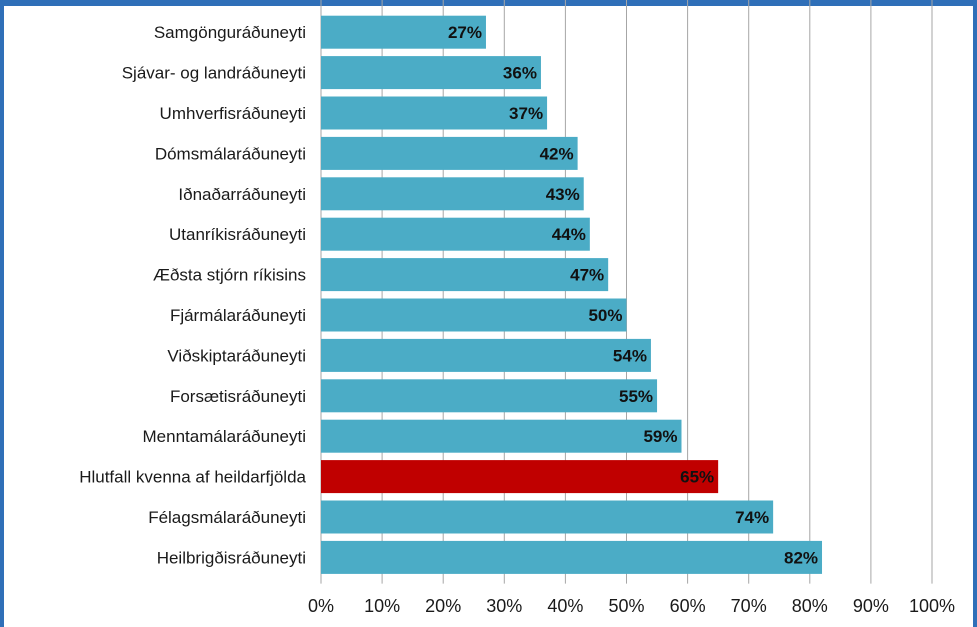 The height and width of the screenshot is (627, 977). Describe the element at coordinates (526, 113) in the screenshot. I see `value-label: 37%` at that location.